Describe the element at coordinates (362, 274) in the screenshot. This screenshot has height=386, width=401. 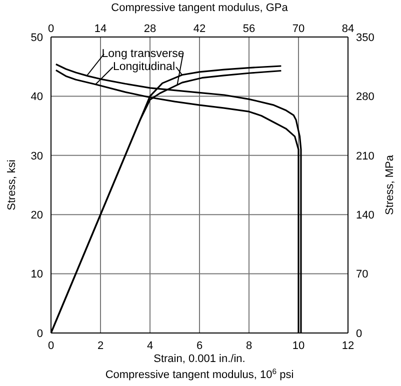
I see `y2-tick-label: 70` at that location.